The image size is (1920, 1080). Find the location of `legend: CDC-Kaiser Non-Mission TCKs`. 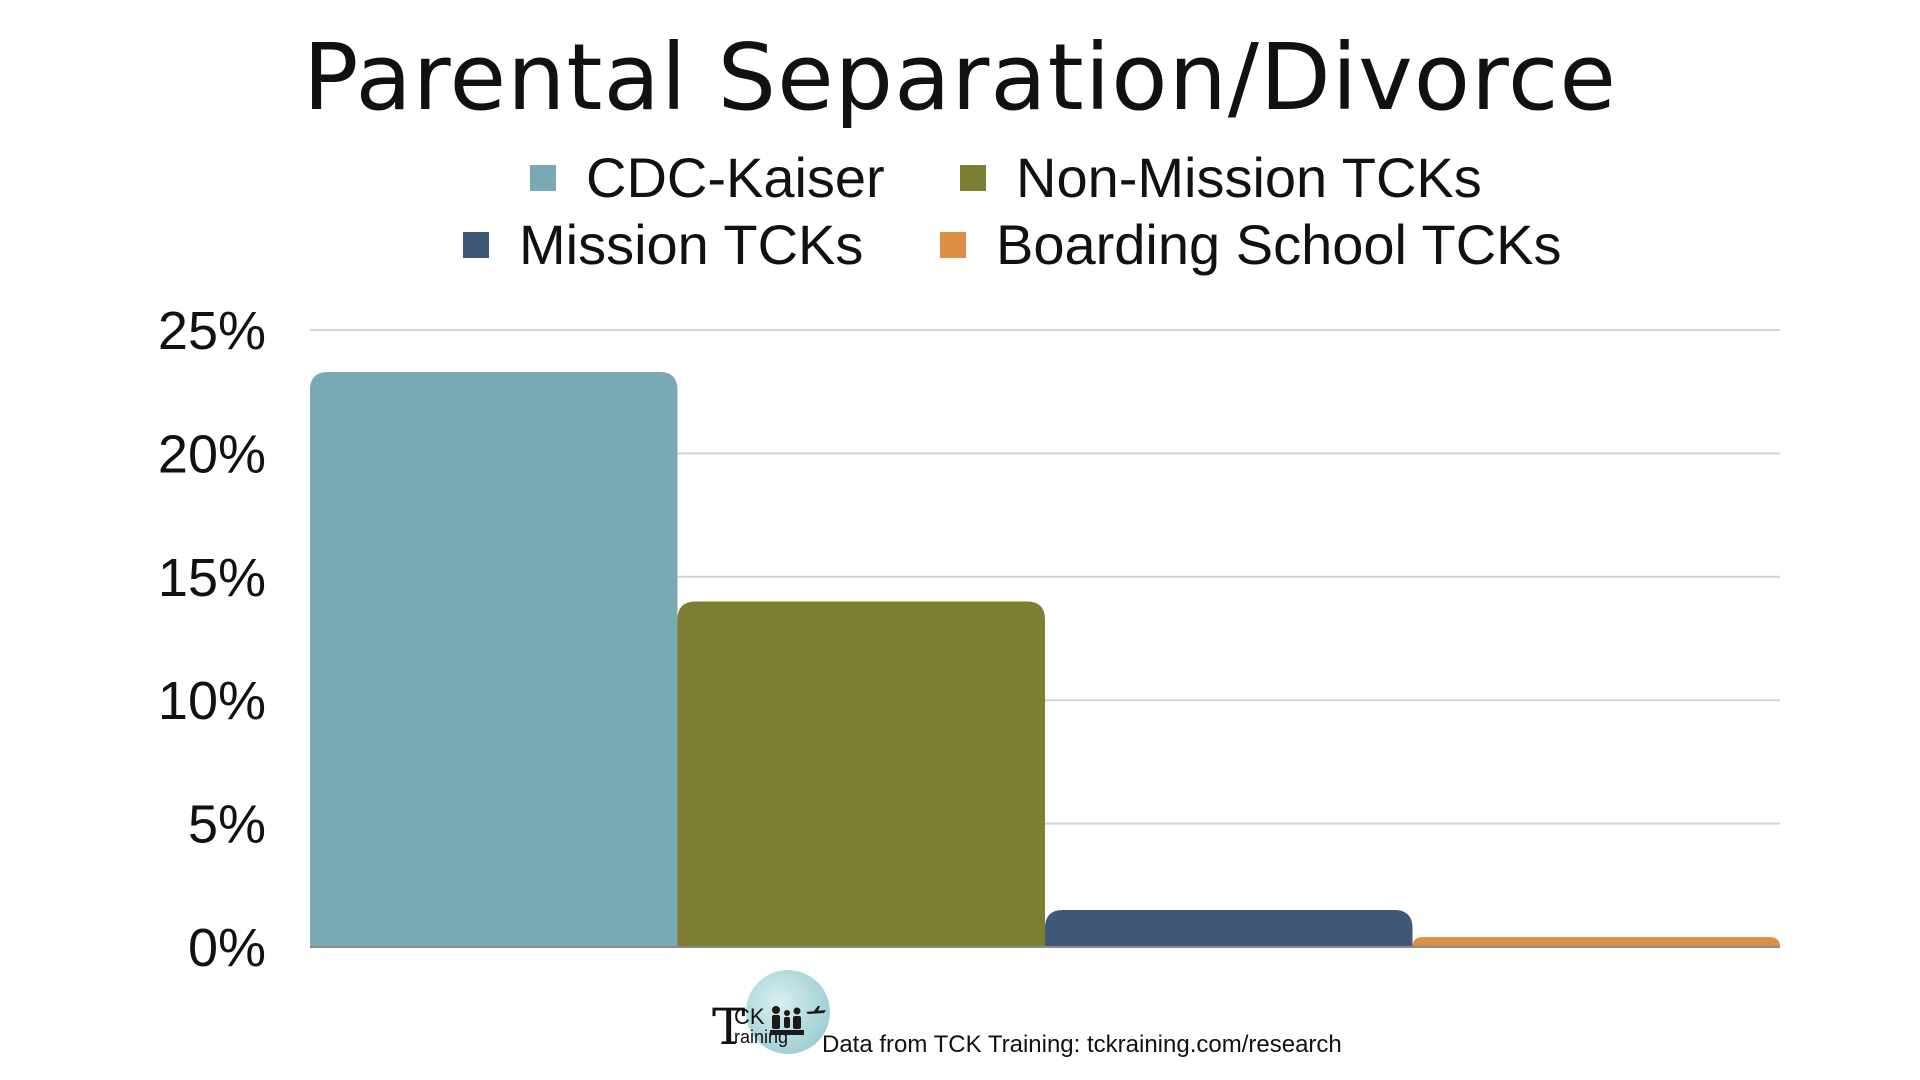

legend: CDC-Kaiser Non-Mission TCKs is located at coordinates (960, 178).